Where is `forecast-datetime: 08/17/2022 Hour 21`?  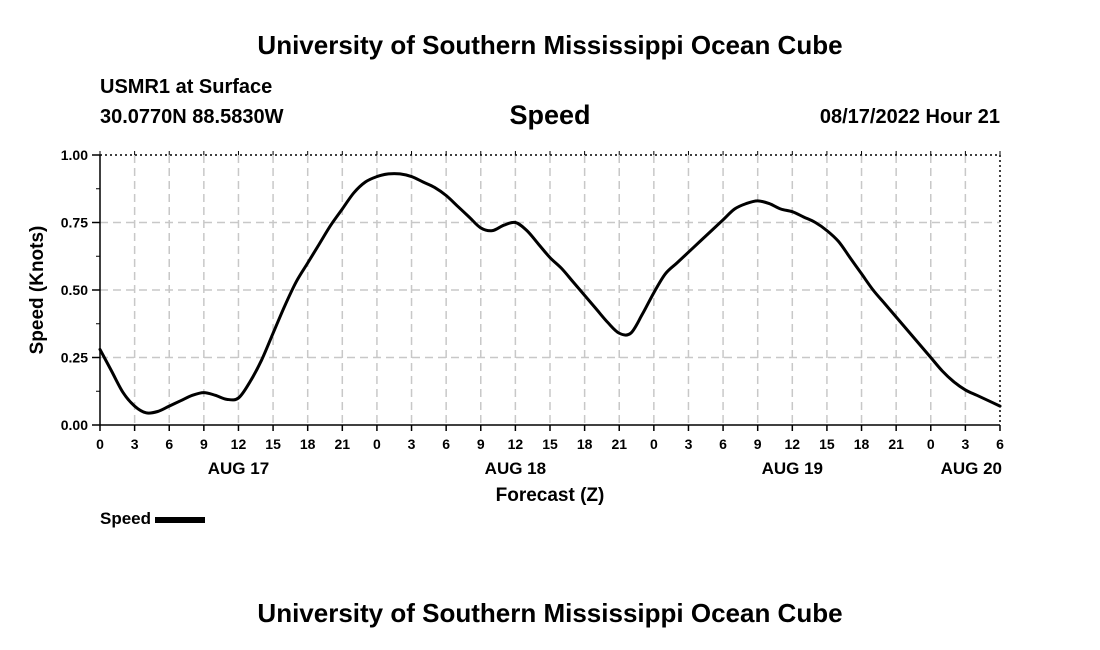
forecast-datetime: 08/17/2022 Hour 21 is located at coordinates (909, 117).